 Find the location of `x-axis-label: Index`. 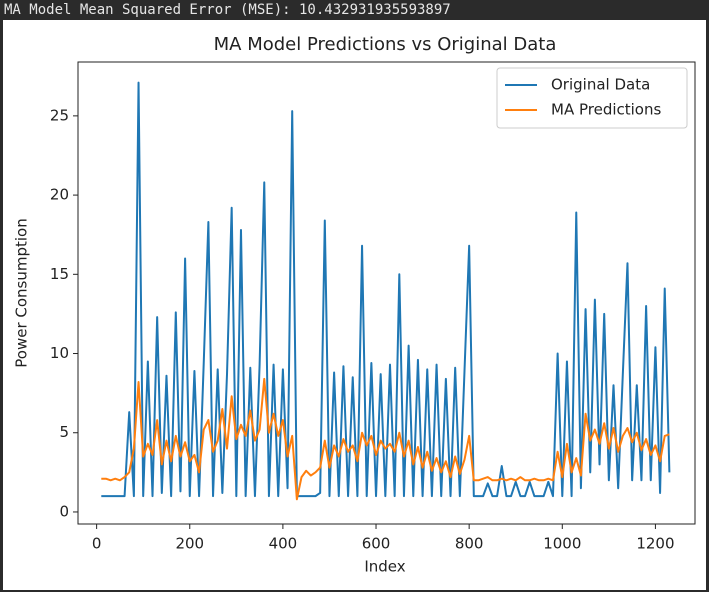

x-axis-label: Index is located at coordinates (384, 567).